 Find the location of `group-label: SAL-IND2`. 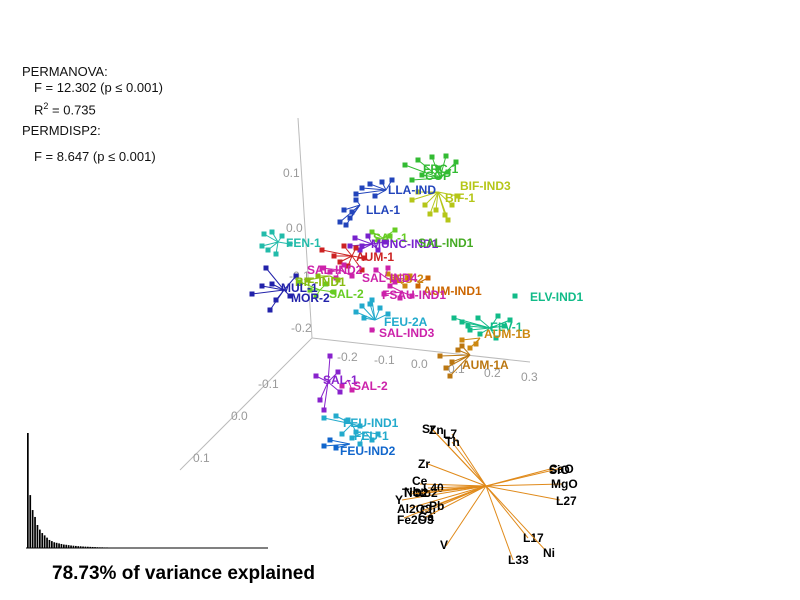

group-label: SAL-IND2 is located at coordinates (335, 270).